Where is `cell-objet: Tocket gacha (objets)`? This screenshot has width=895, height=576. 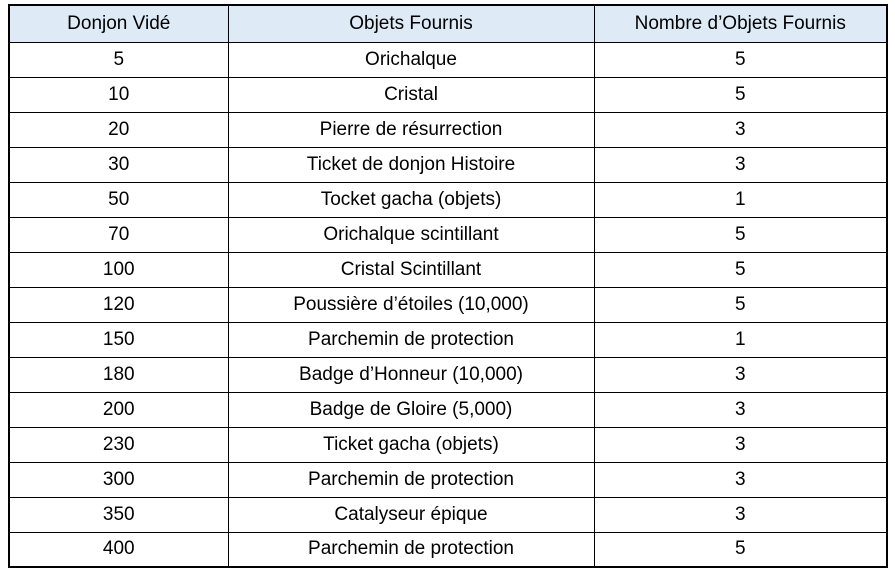 cell-objet: Tocket gacha (objets) is located at coordinates (411, 199).